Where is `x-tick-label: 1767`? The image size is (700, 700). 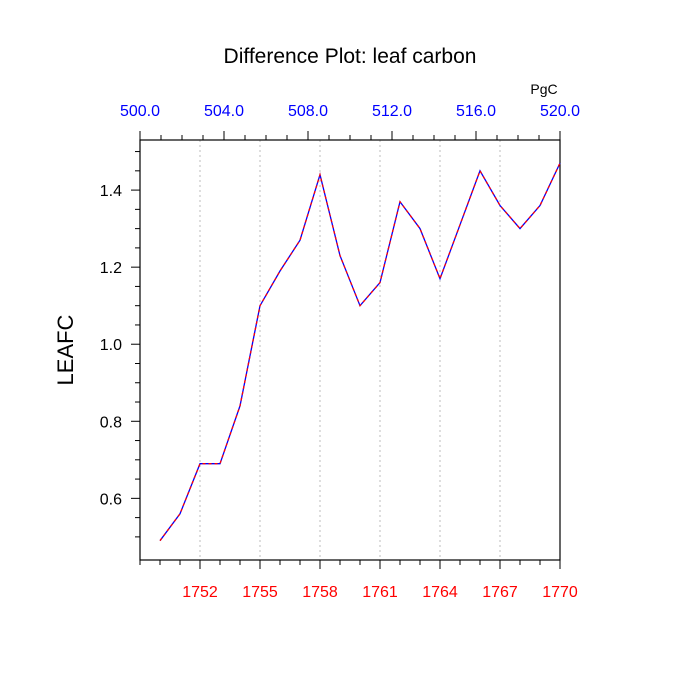
x-tick-label: 1767 is located at coordinates (500, 592).